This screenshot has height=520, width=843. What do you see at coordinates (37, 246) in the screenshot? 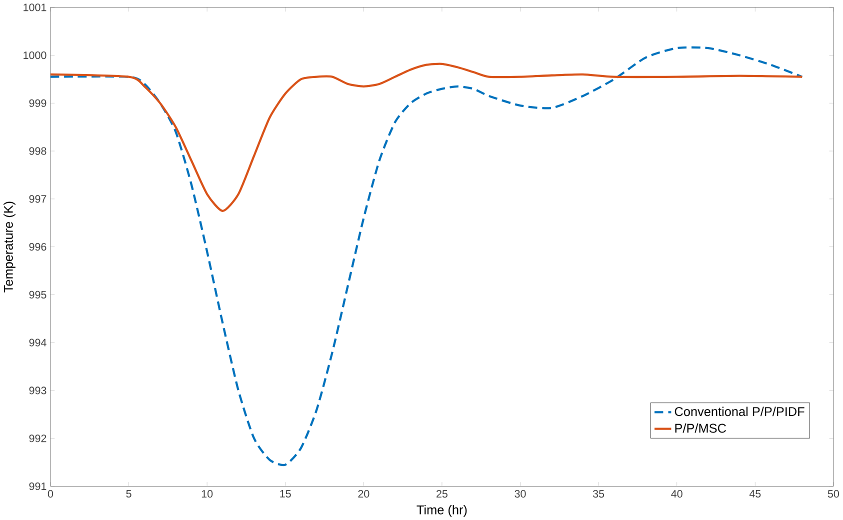
I see `y-tick-label: 996` at bounding box center [37, 246].